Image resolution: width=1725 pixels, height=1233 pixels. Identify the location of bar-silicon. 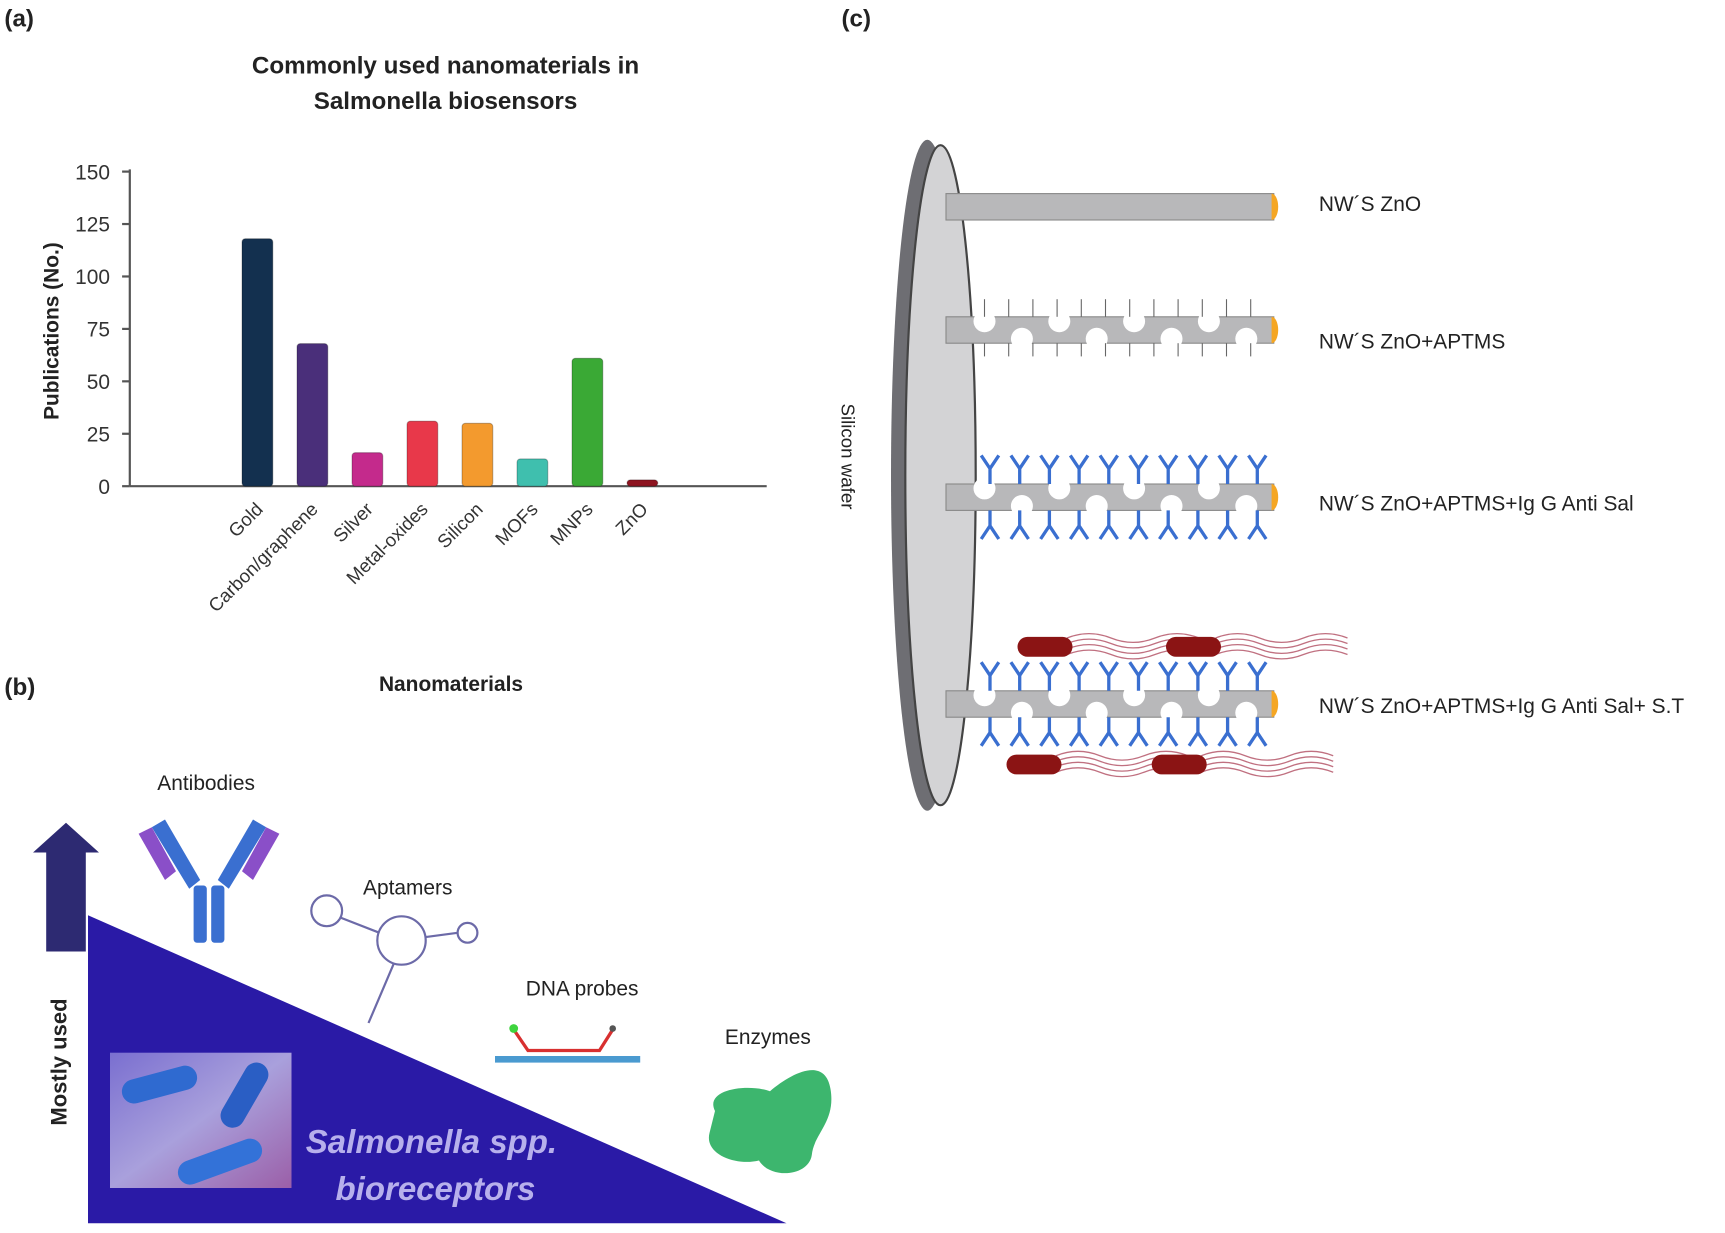
(477, 454).